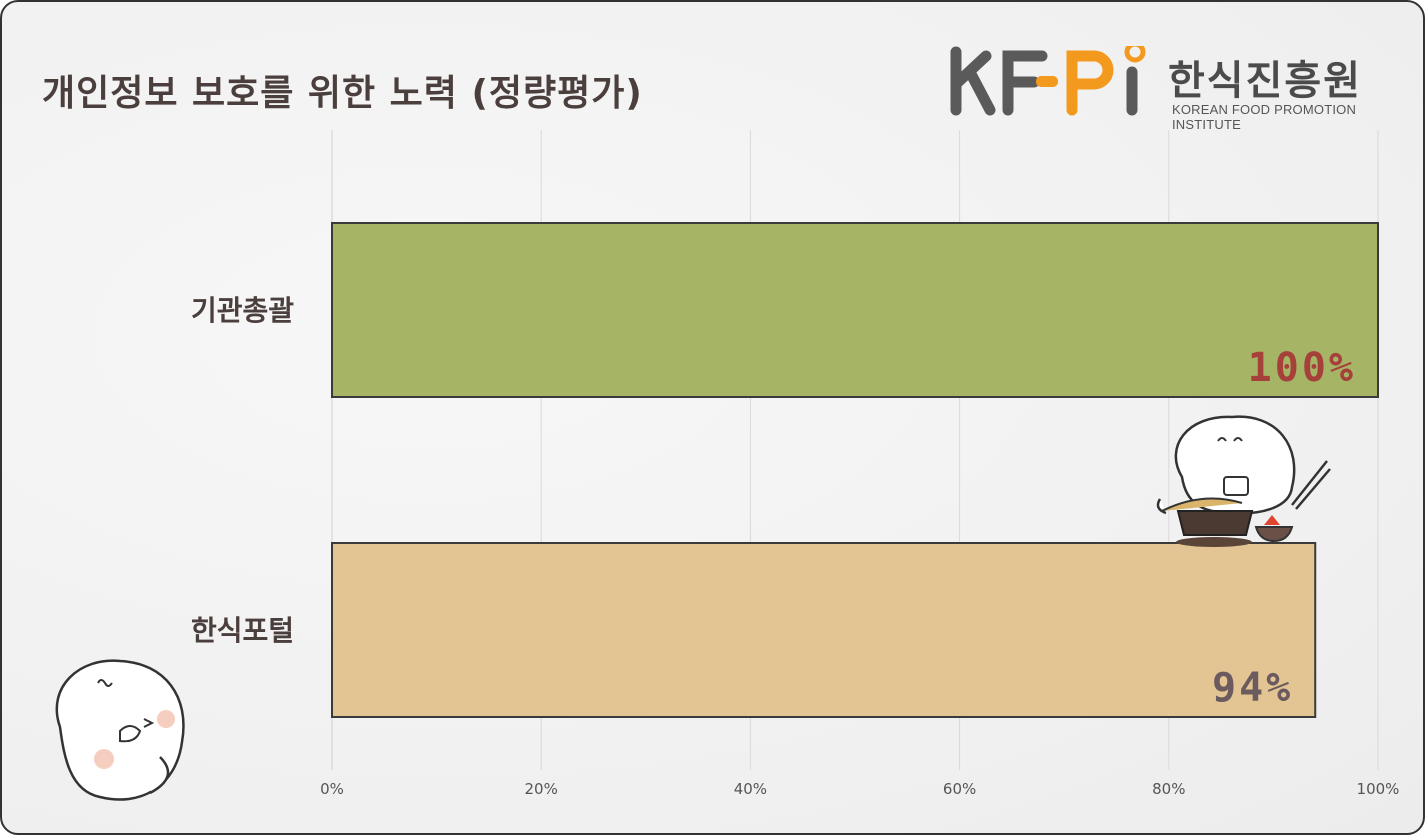 The image size is (1425, 835). I want to click on x-tick-label: 60%, so click(959, 789).